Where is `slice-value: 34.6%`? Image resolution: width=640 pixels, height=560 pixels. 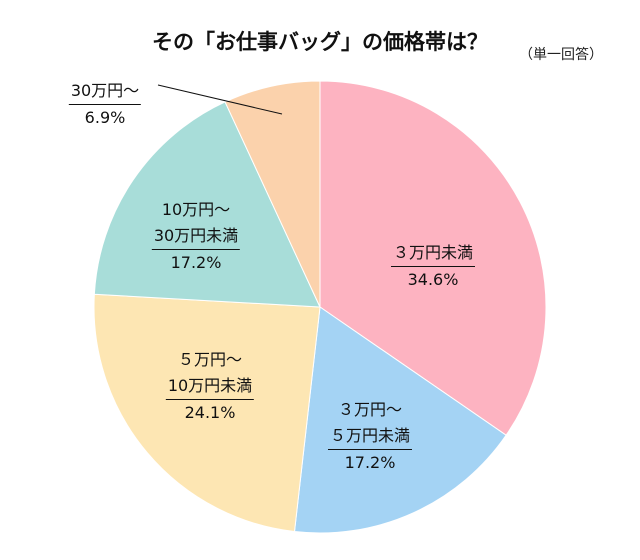
slice-value: 34.6% is located at coordinates (433, 279).